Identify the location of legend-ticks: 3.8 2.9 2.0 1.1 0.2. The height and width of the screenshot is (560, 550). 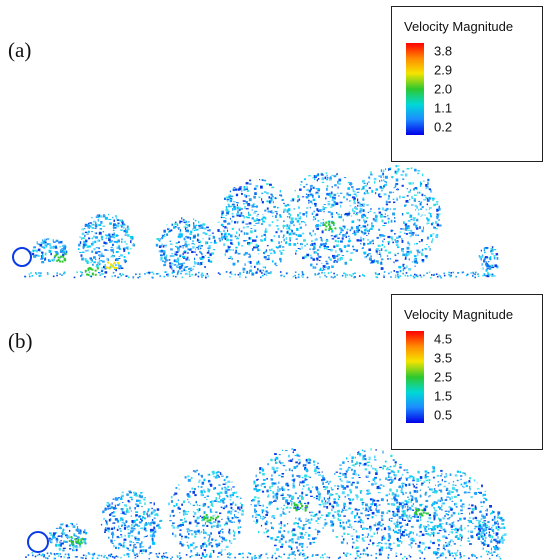
(464, 89).